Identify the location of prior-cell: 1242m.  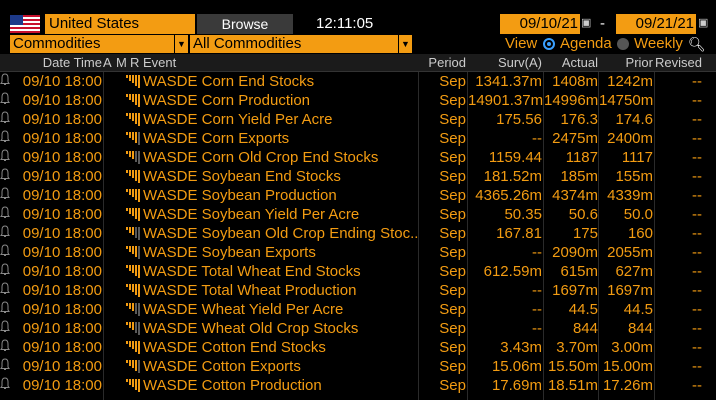
(630, 81).